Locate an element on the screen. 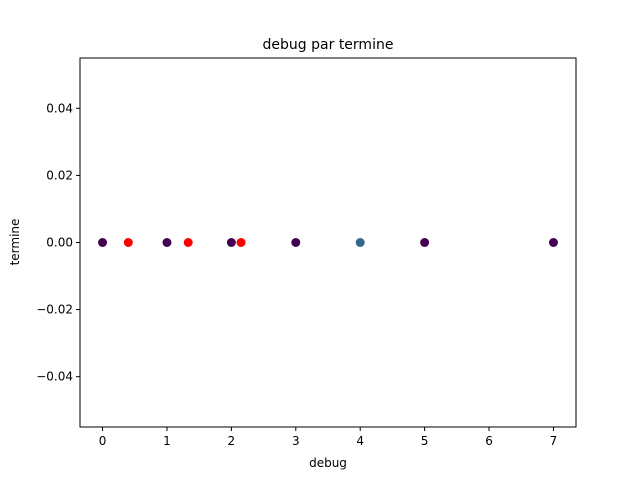 The image size is (640, 480). y-axis-label: termine is located at coordinates (15, 242).